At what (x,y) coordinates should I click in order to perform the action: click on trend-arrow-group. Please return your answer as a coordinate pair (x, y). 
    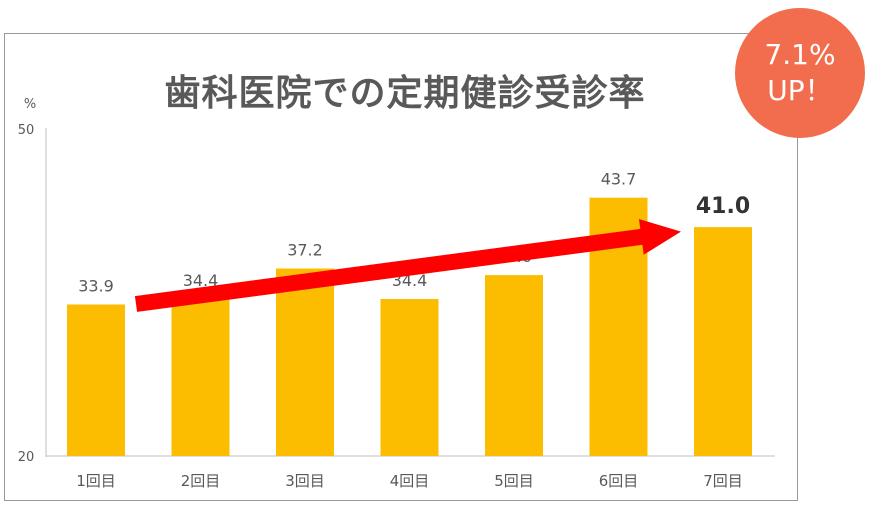
    Looking at the image, I should click on (407, 265).